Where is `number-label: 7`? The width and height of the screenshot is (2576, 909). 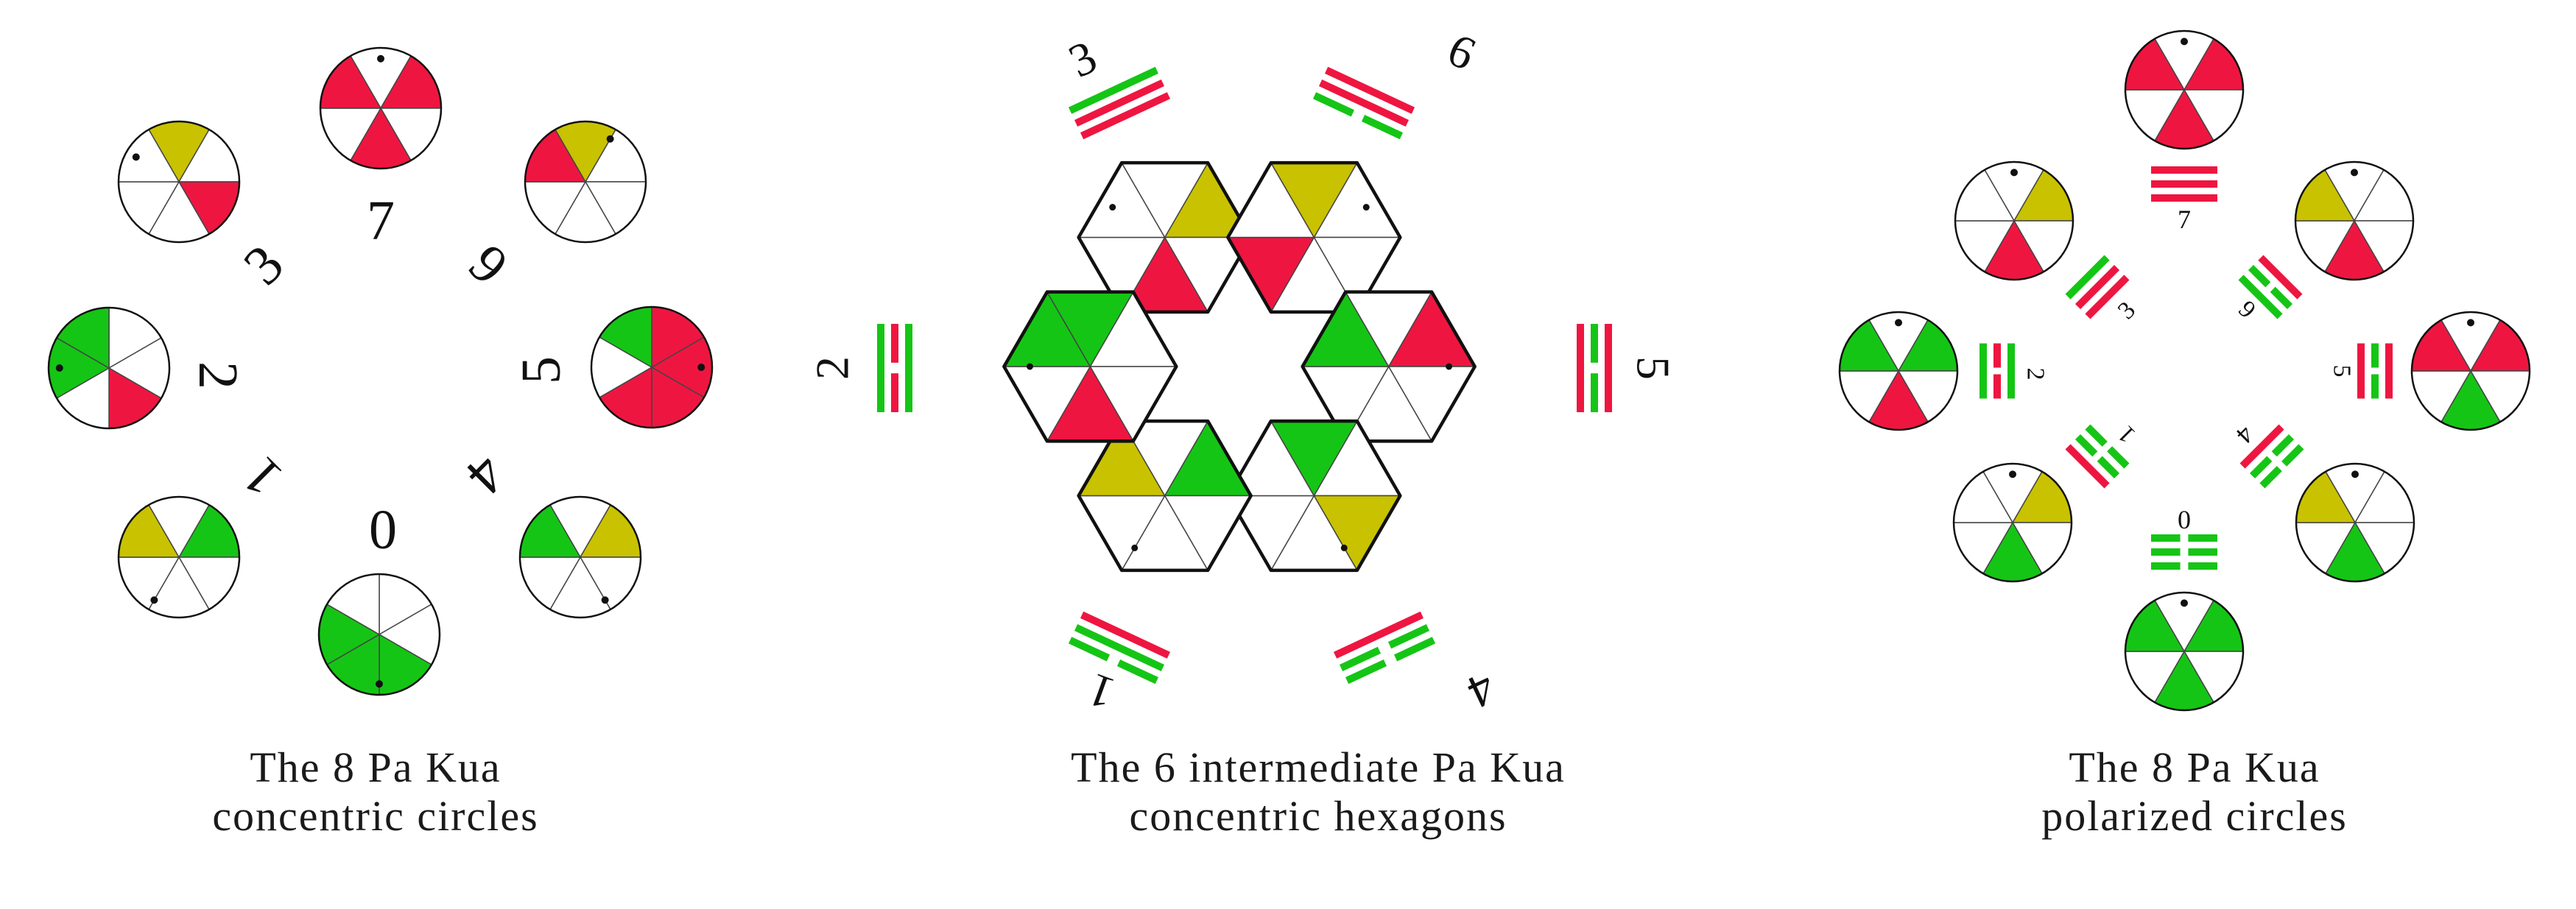 number-label: 7 is located at coordinates (381, 221).